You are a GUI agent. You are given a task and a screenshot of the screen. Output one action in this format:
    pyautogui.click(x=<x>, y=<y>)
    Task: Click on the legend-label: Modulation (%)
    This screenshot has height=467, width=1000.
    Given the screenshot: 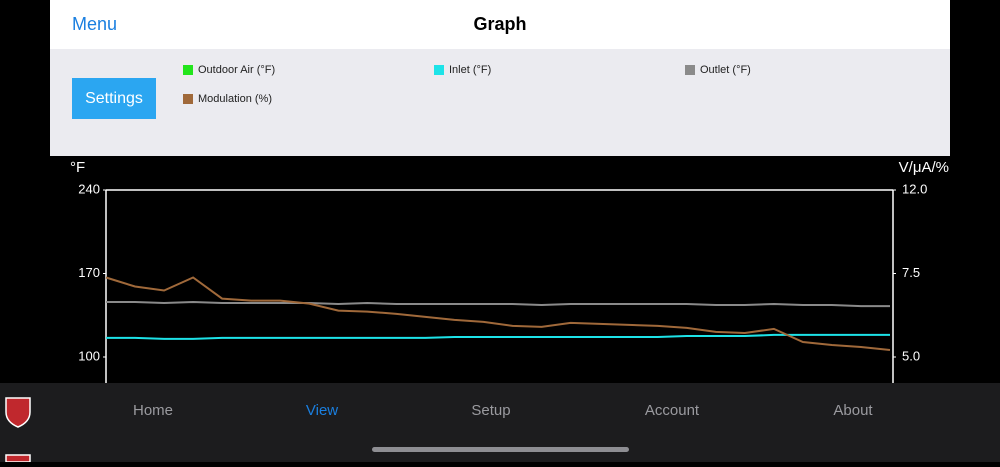 What is the action you would take?
    pyautogui.click(x=235, y=99)
    